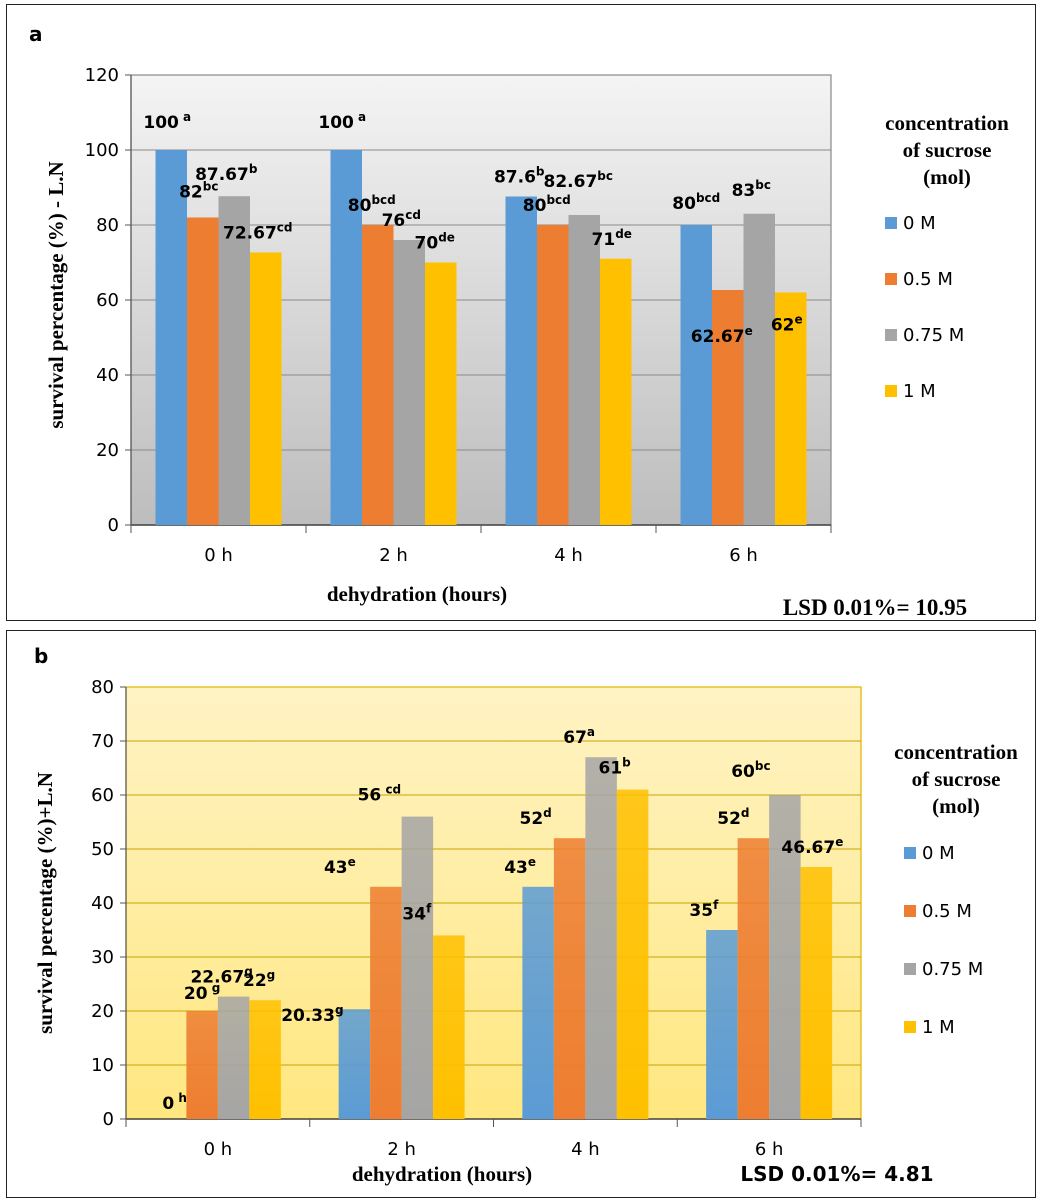 Image resolution: width=1038 pixels, height=1200 pixels. I want to click on data-label: 67a, so click(579, 736).